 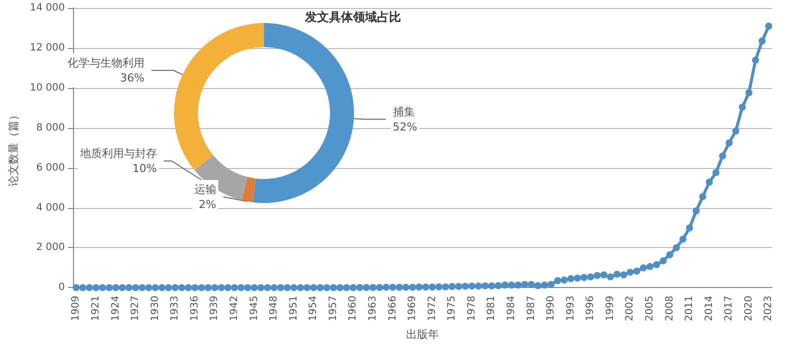 What do you see at coordinates (116, 309) in the screenshot?
I see `x-tick-label: 1924` at bounding box center [116, 309].